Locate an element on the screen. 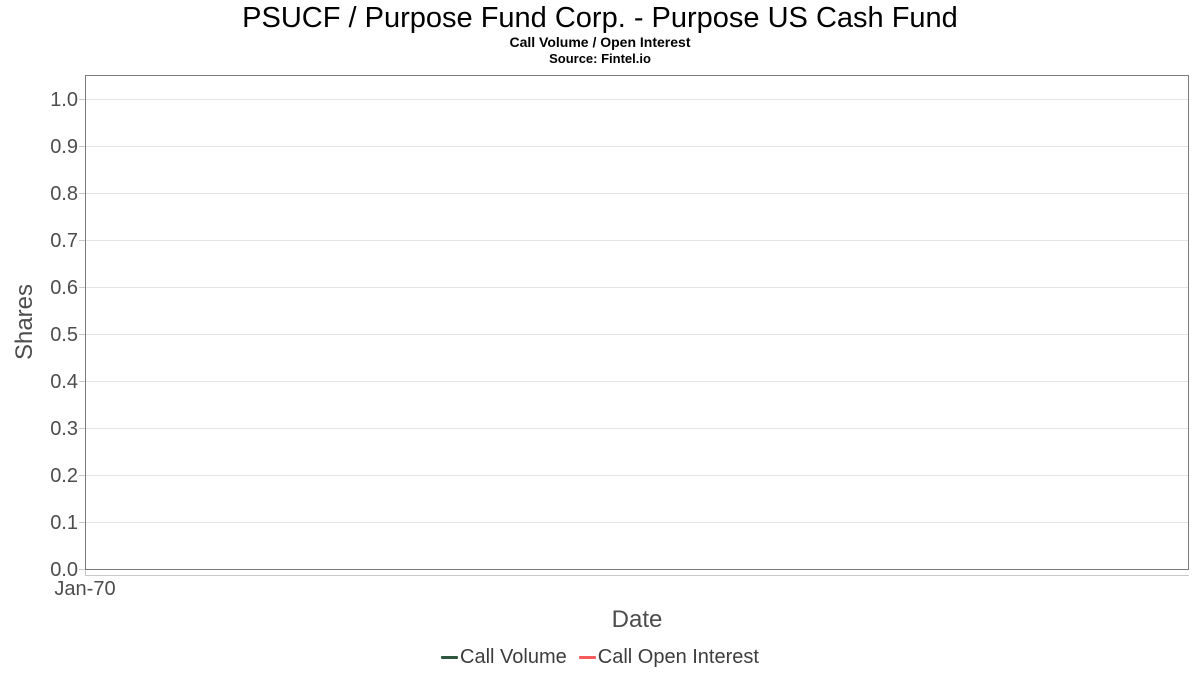  y-tick-label: 0.0 is located at coordinates (64, 570).